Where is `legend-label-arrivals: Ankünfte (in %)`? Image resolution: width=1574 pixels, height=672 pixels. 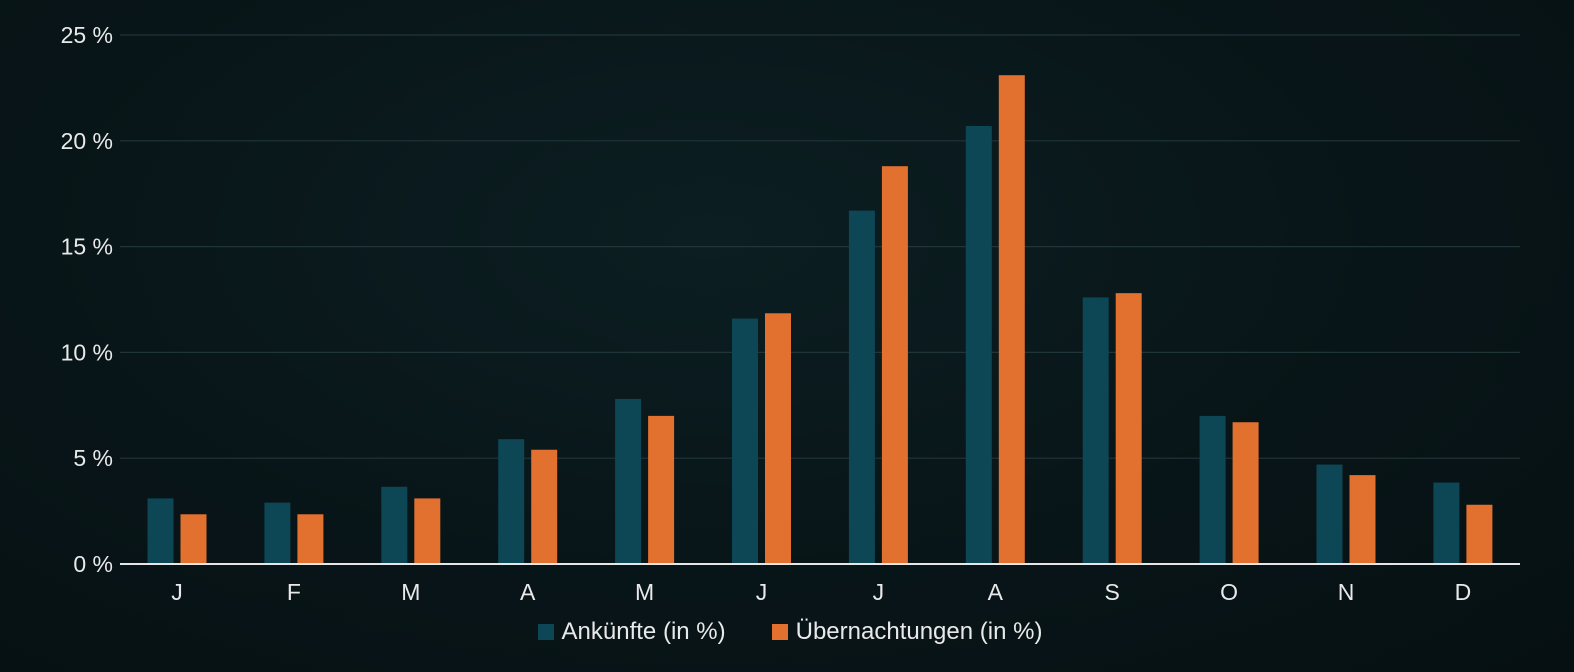 legend-label-arrivals: Ankünfte (in %) is located at coordinates (643, 631).